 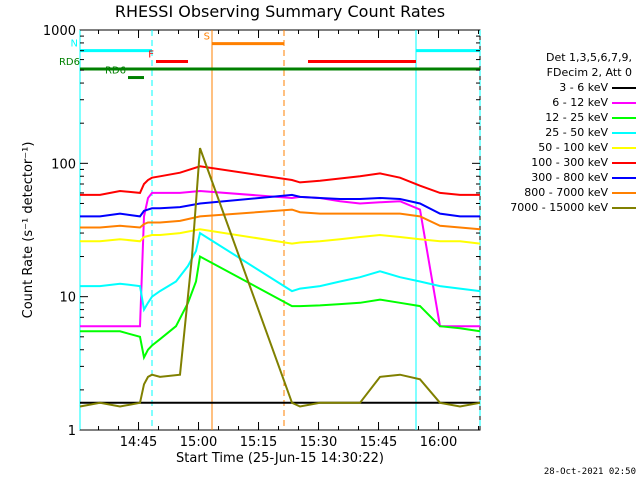 What do you see at coordinates (63, 164) in the screenshot?
I see `y-tick-label-2: 100` at bounding box center [63, 164].